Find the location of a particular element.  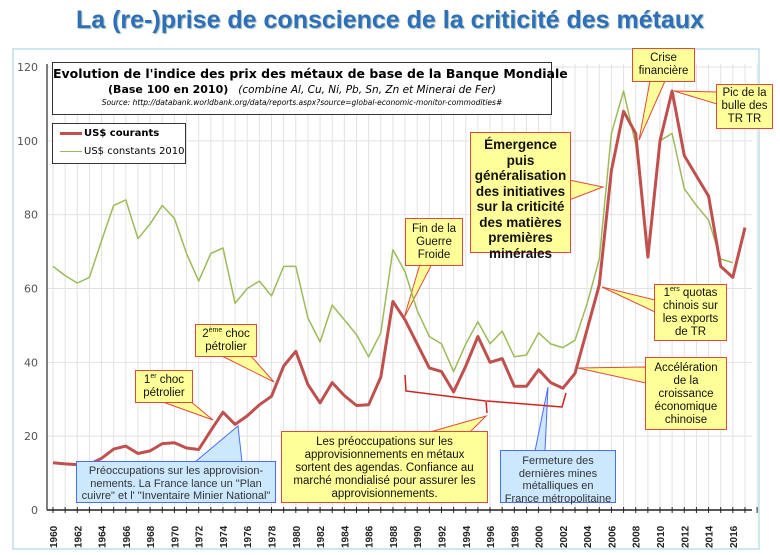

brace-1989-2002 is located at coordinates (485, 394).